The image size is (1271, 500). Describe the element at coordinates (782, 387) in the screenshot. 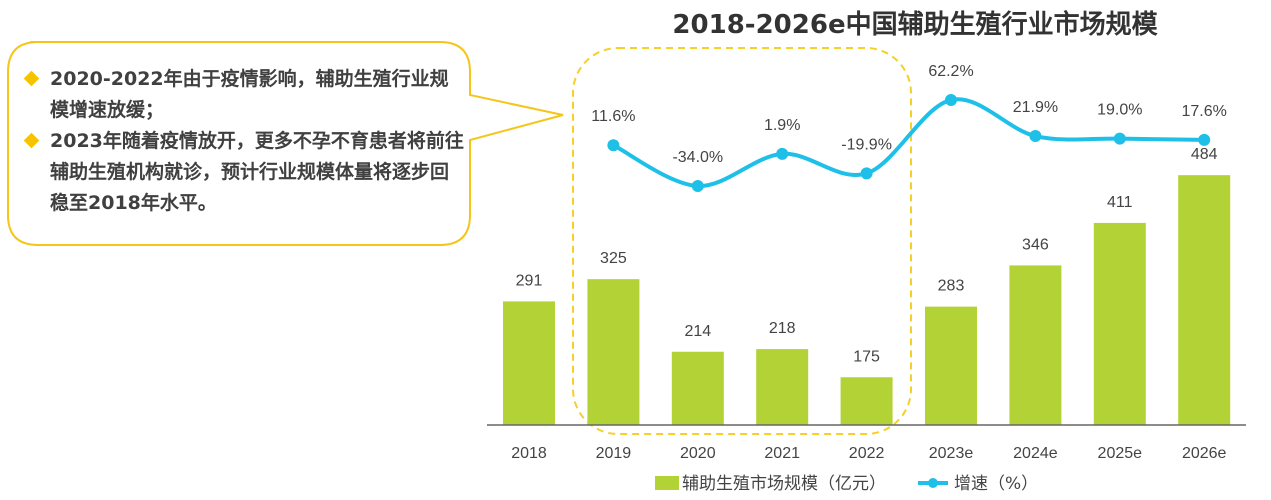

I see `bar-2021` at that location.